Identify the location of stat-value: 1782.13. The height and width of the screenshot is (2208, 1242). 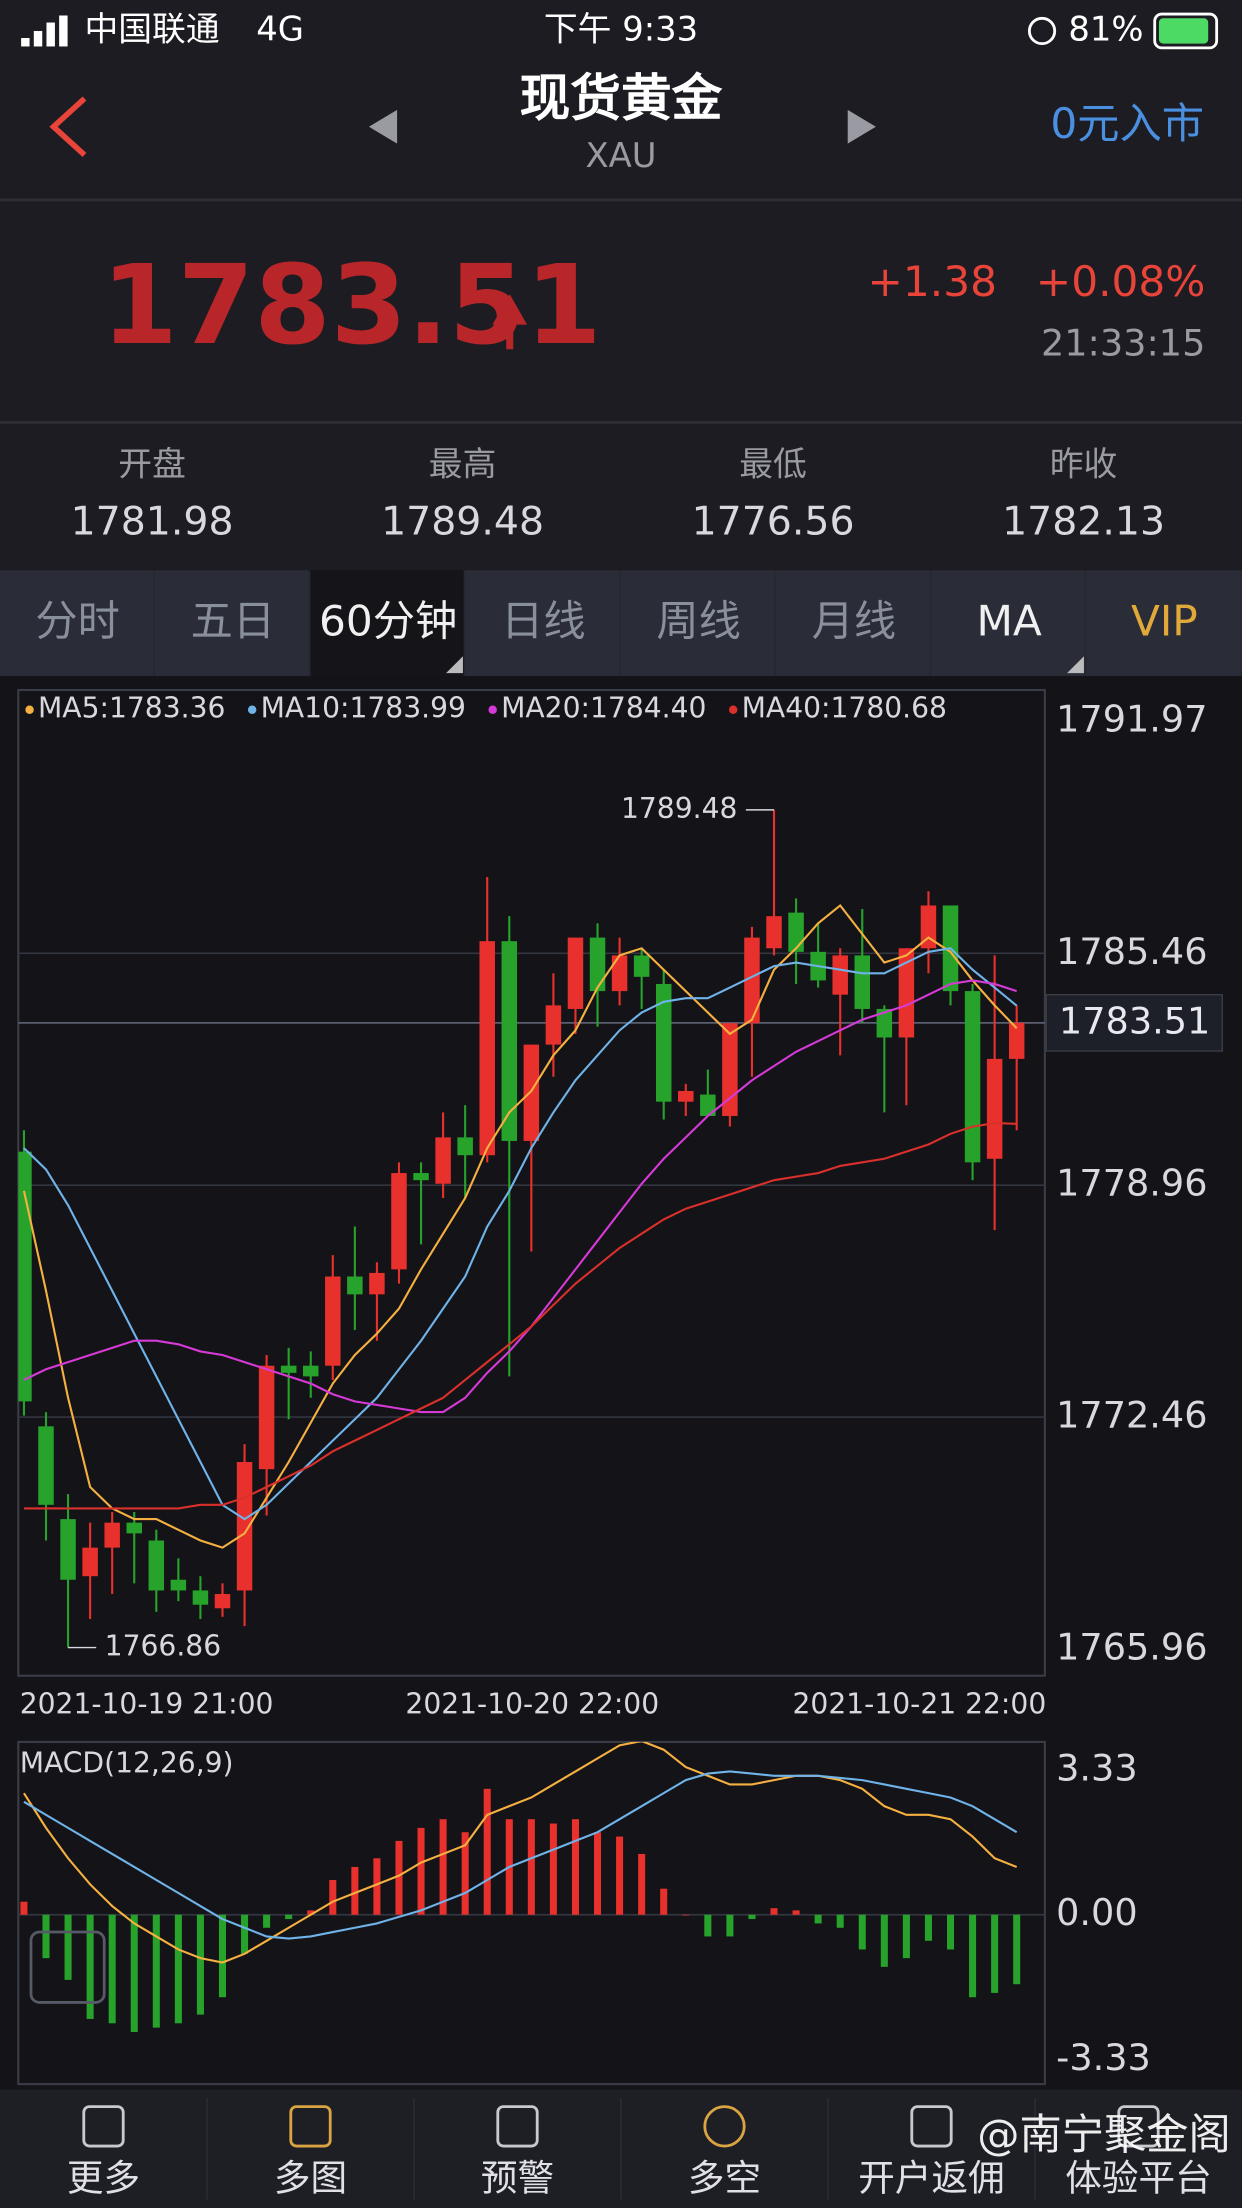
(1083, 521).